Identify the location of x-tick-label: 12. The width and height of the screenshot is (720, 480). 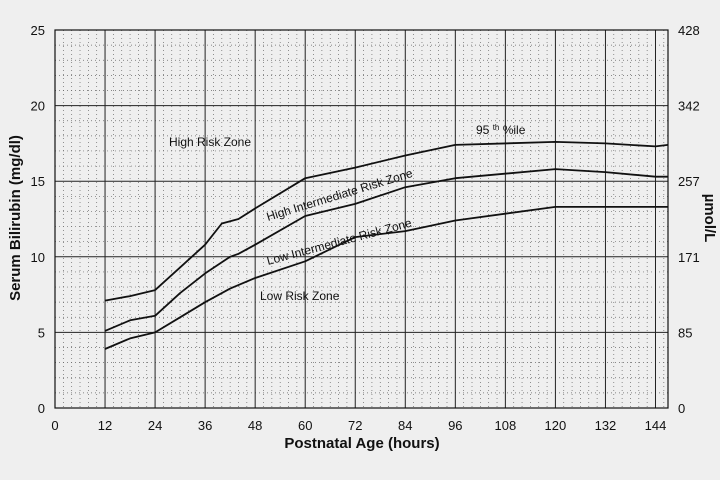
(105, 425).